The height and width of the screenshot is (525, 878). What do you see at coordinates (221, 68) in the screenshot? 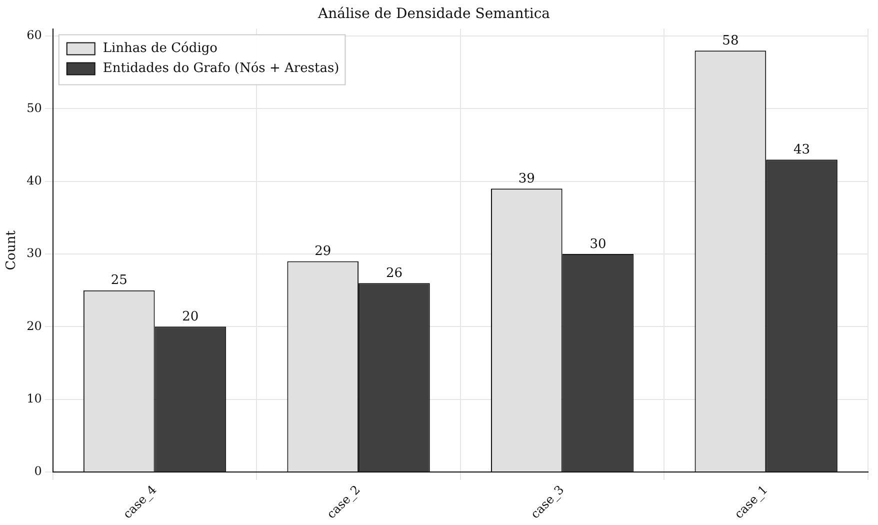
I see `legend-label: Entidades do Grafo (Nós + Arestas)` at bounding box center [221, 68].